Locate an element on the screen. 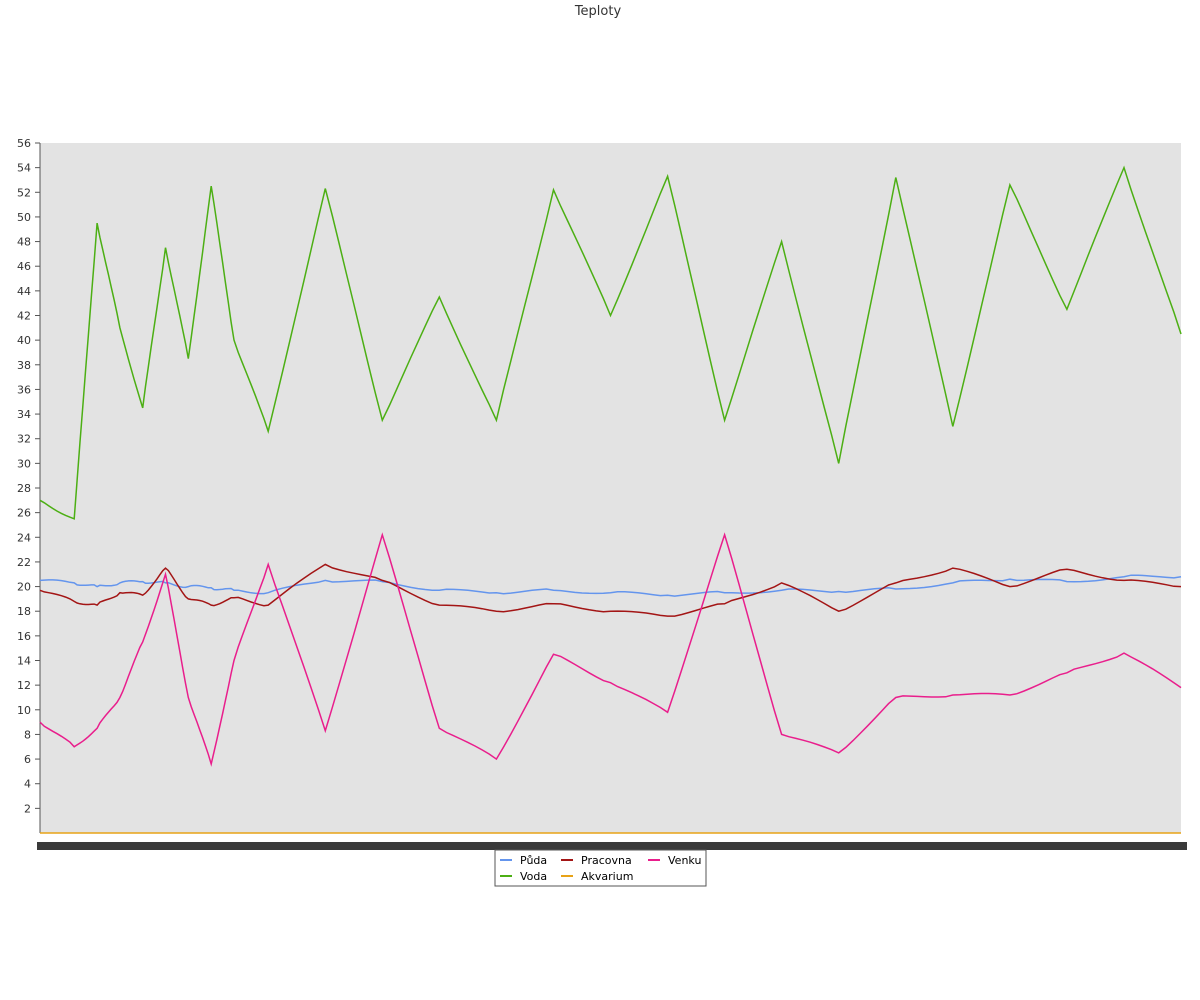 The image size is (1200, 1000). legend-label: Pracovna is located at coordinates (606, 860).